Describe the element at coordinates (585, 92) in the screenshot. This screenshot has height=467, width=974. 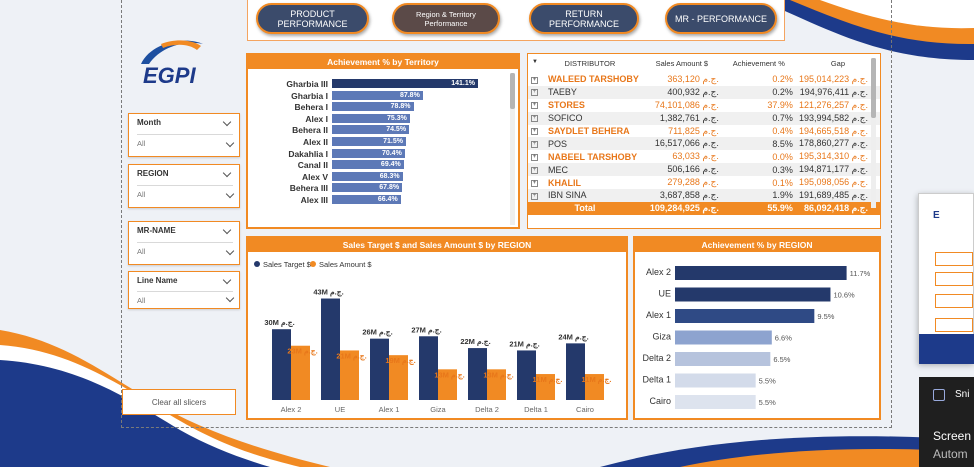
I see `distributor-name: + TAEBY` at that location.